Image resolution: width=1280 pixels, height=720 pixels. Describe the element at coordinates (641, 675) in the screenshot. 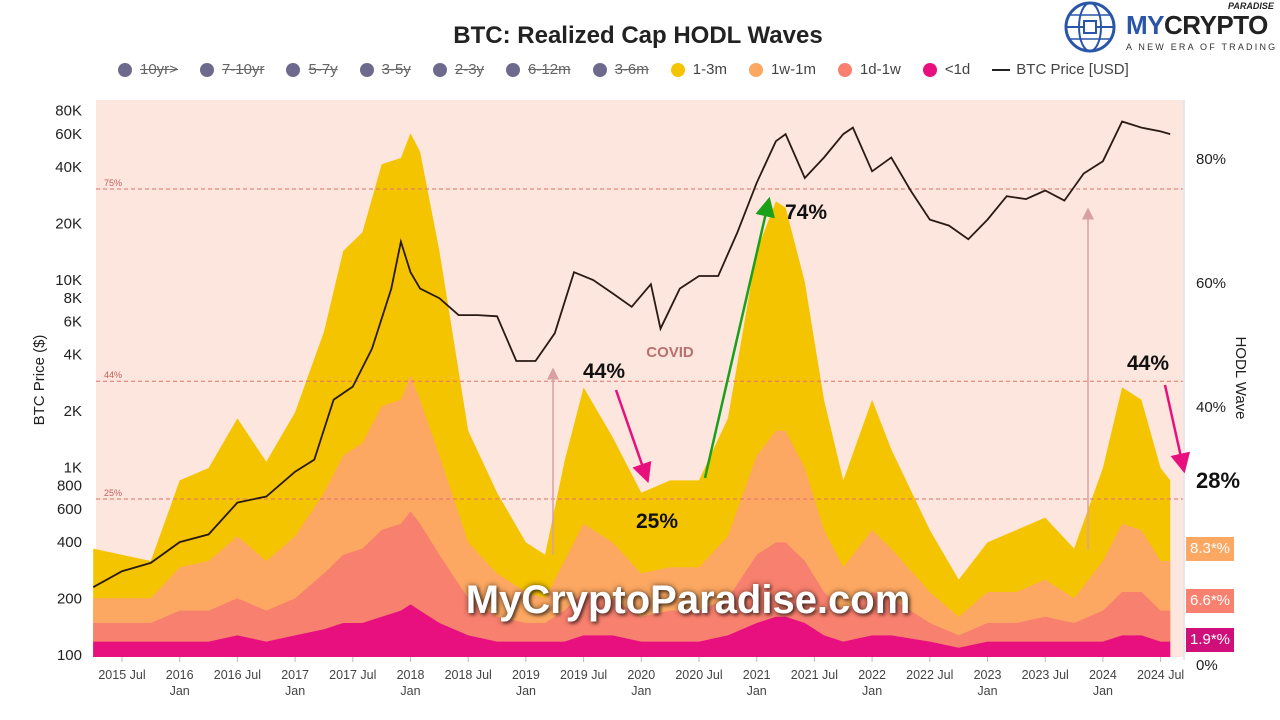

I see `x-axis-tick: 2020` at that location.